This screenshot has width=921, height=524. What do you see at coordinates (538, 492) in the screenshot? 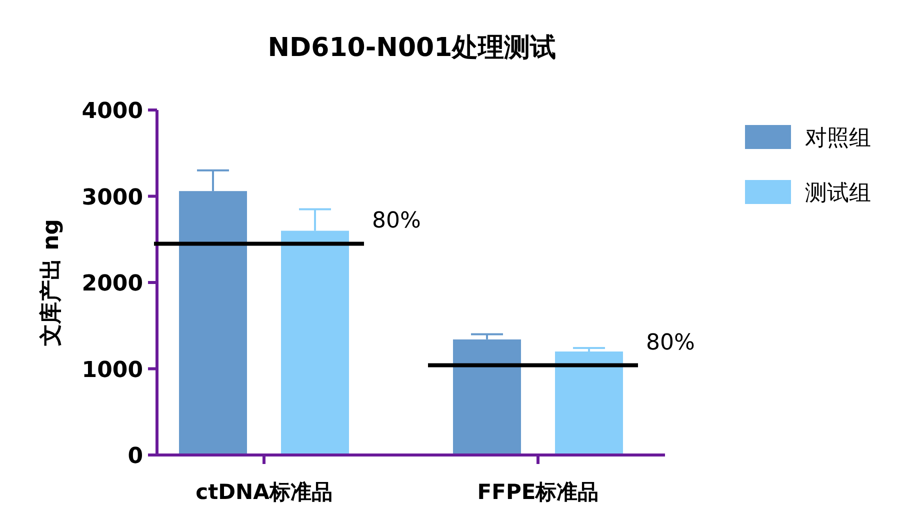
I see `x-tick-label: FFPE标准品` at bounding box center [538, 492].